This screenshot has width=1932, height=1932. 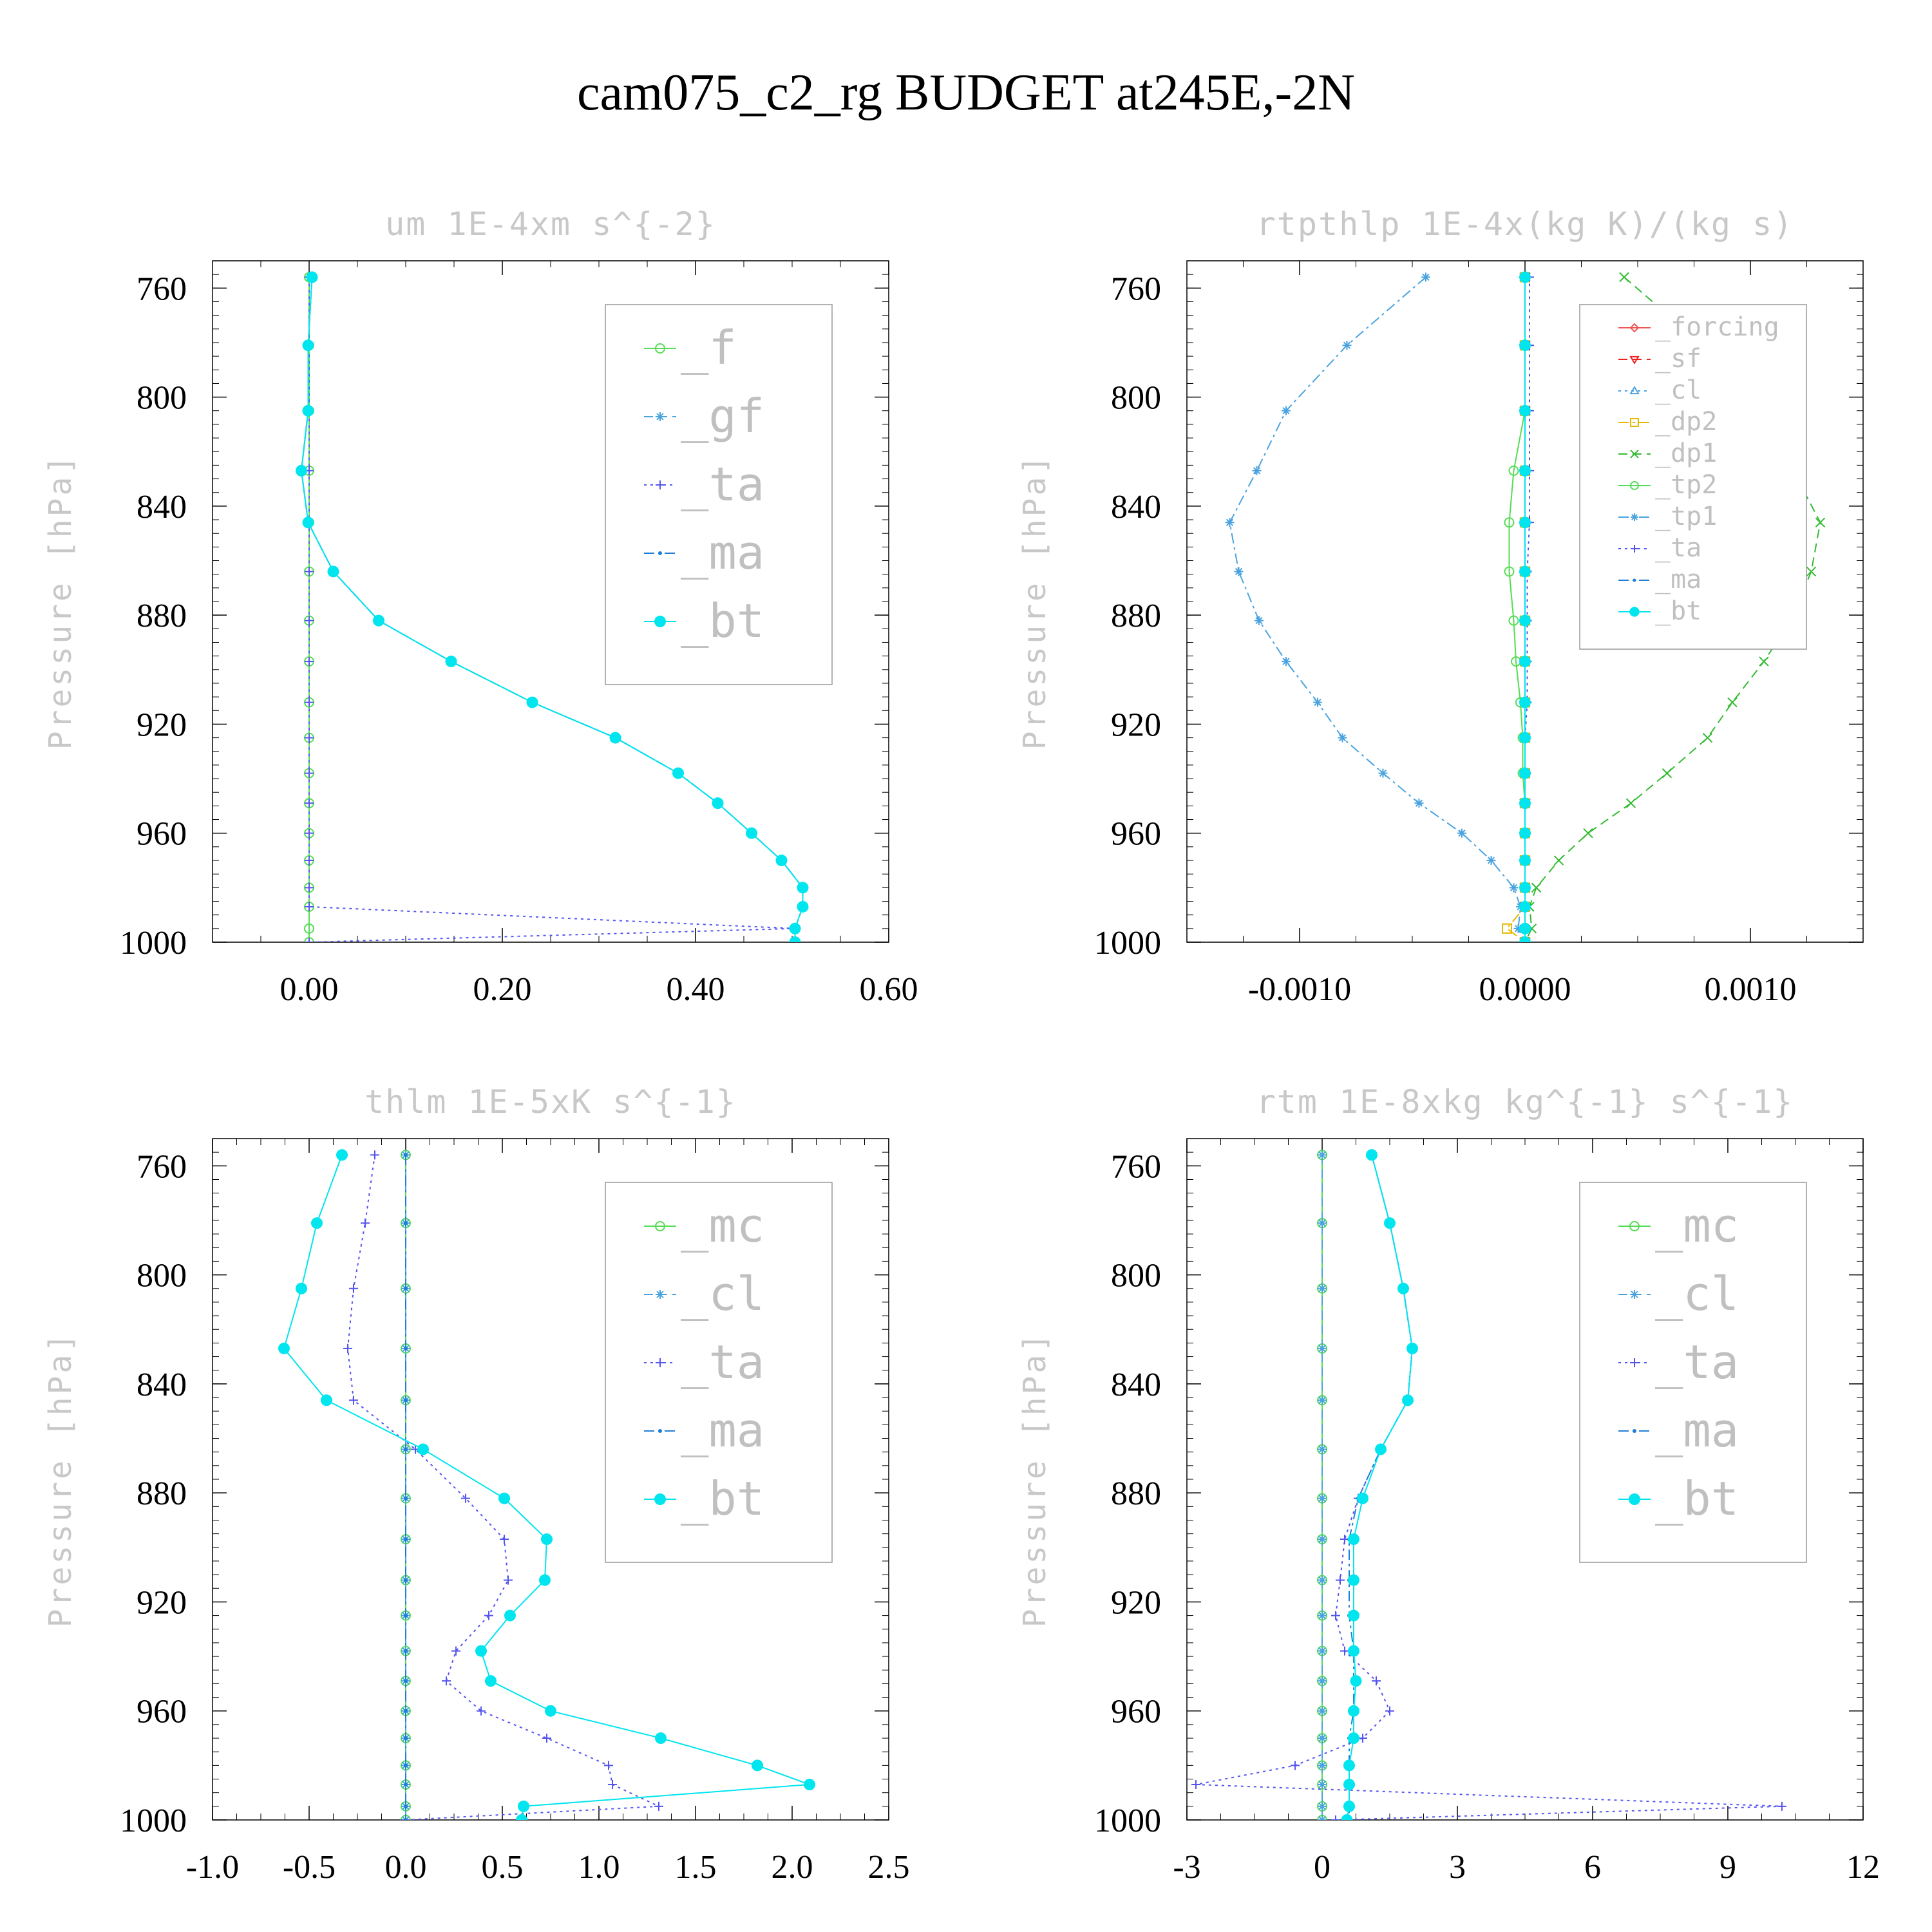 I want to click on legend-label: _sf, so click(x=1678, y=359).